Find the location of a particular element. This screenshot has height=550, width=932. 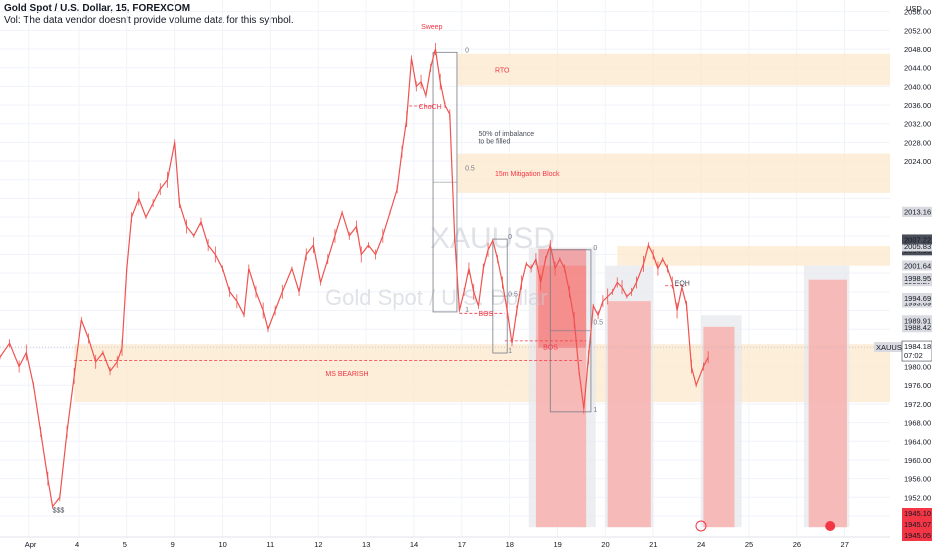

price-tick: 1960.00 is located at coordinates (917, 460).